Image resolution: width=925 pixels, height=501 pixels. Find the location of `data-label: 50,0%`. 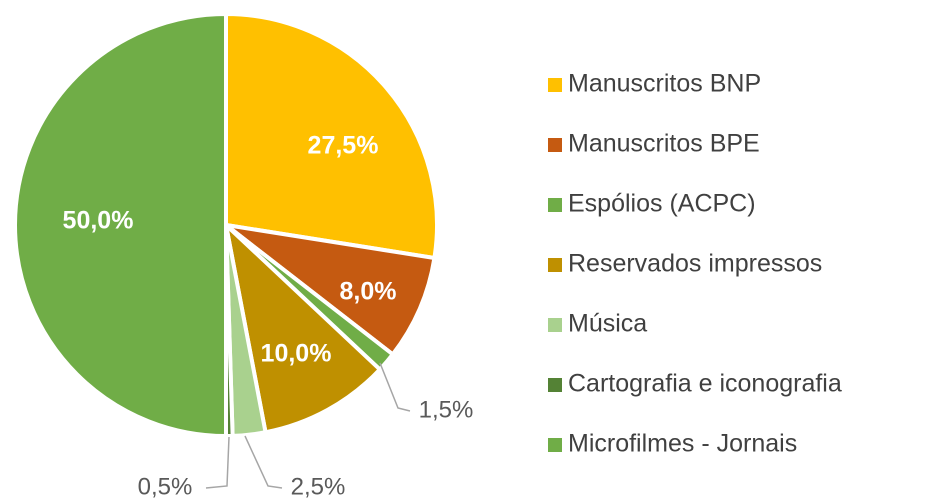

data-label: 50,0% is located at coordinates (98, 221).